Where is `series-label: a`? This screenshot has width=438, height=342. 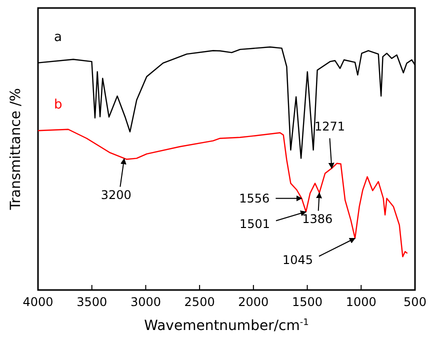
series-label: a is located at coordinates (58, 37).